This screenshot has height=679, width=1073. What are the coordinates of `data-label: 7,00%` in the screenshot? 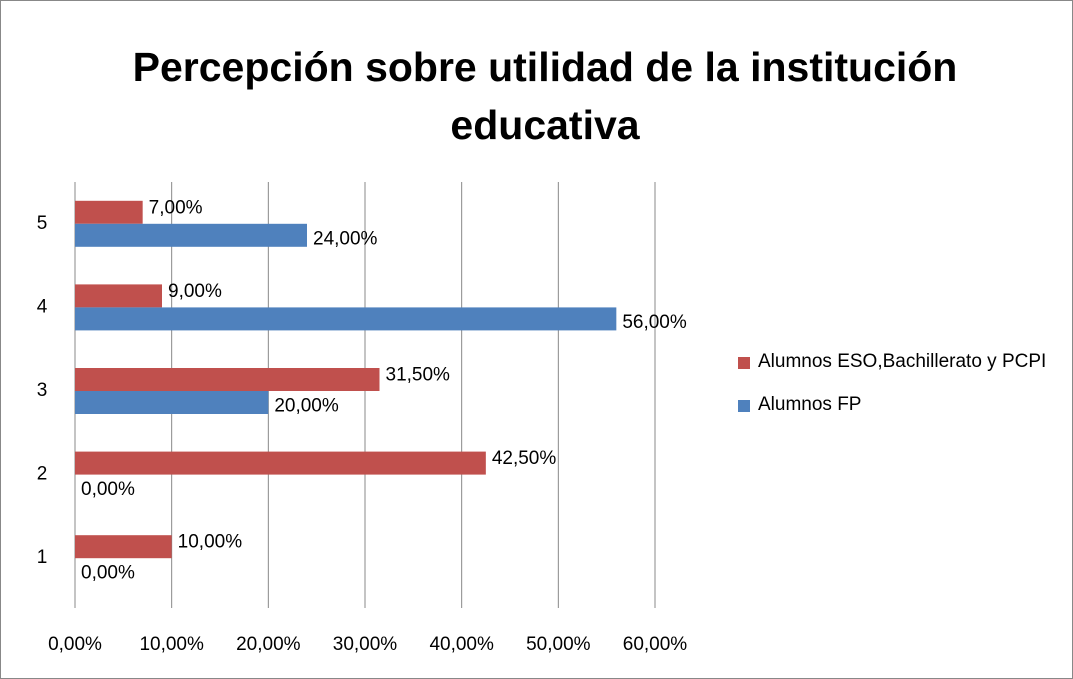 It's located at (176, 207).